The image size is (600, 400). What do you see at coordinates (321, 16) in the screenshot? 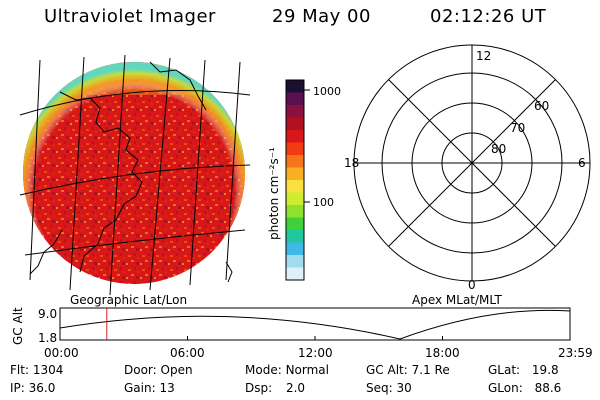
I see `observation-date: 29 May 00` at bounding box center [321, 16].